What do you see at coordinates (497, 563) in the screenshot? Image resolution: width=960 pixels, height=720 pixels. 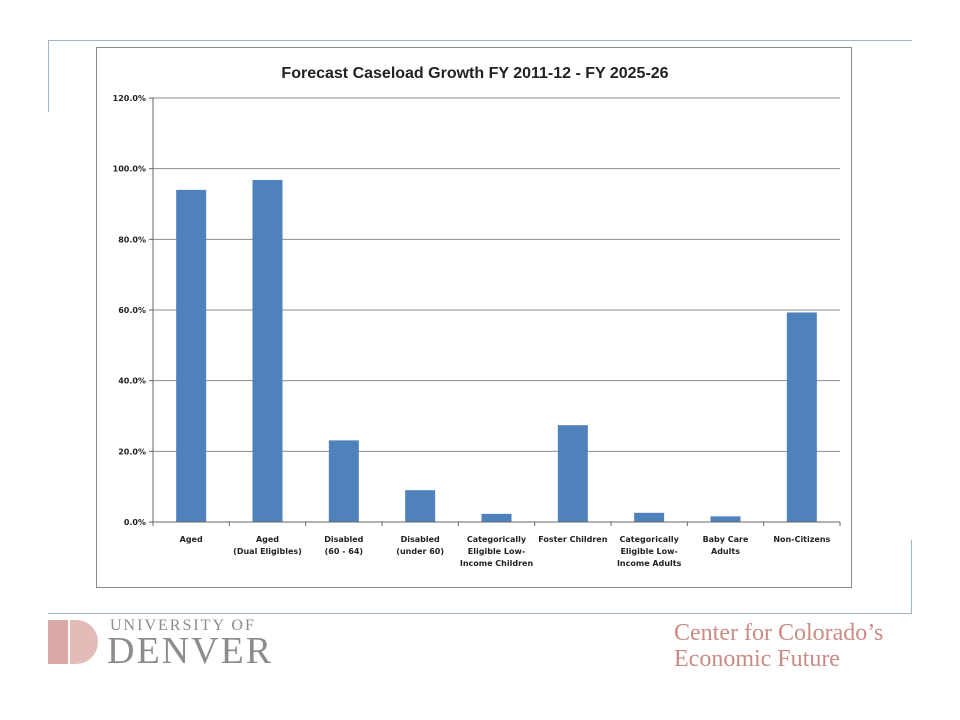 I see `category-label: Income Children` at bounding box center [497, 563].